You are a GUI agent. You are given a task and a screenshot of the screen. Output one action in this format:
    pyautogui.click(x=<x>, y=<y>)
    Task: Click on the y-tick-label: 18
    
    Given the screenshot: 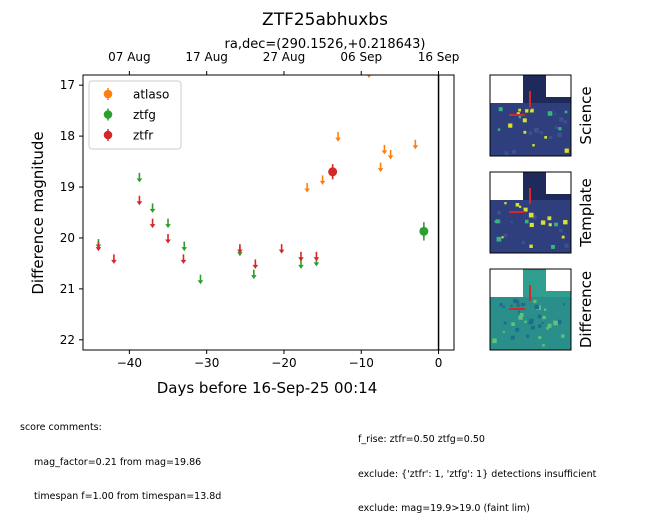 What is the action you would take?
    pyautogui.click(x=67, y=136)
    